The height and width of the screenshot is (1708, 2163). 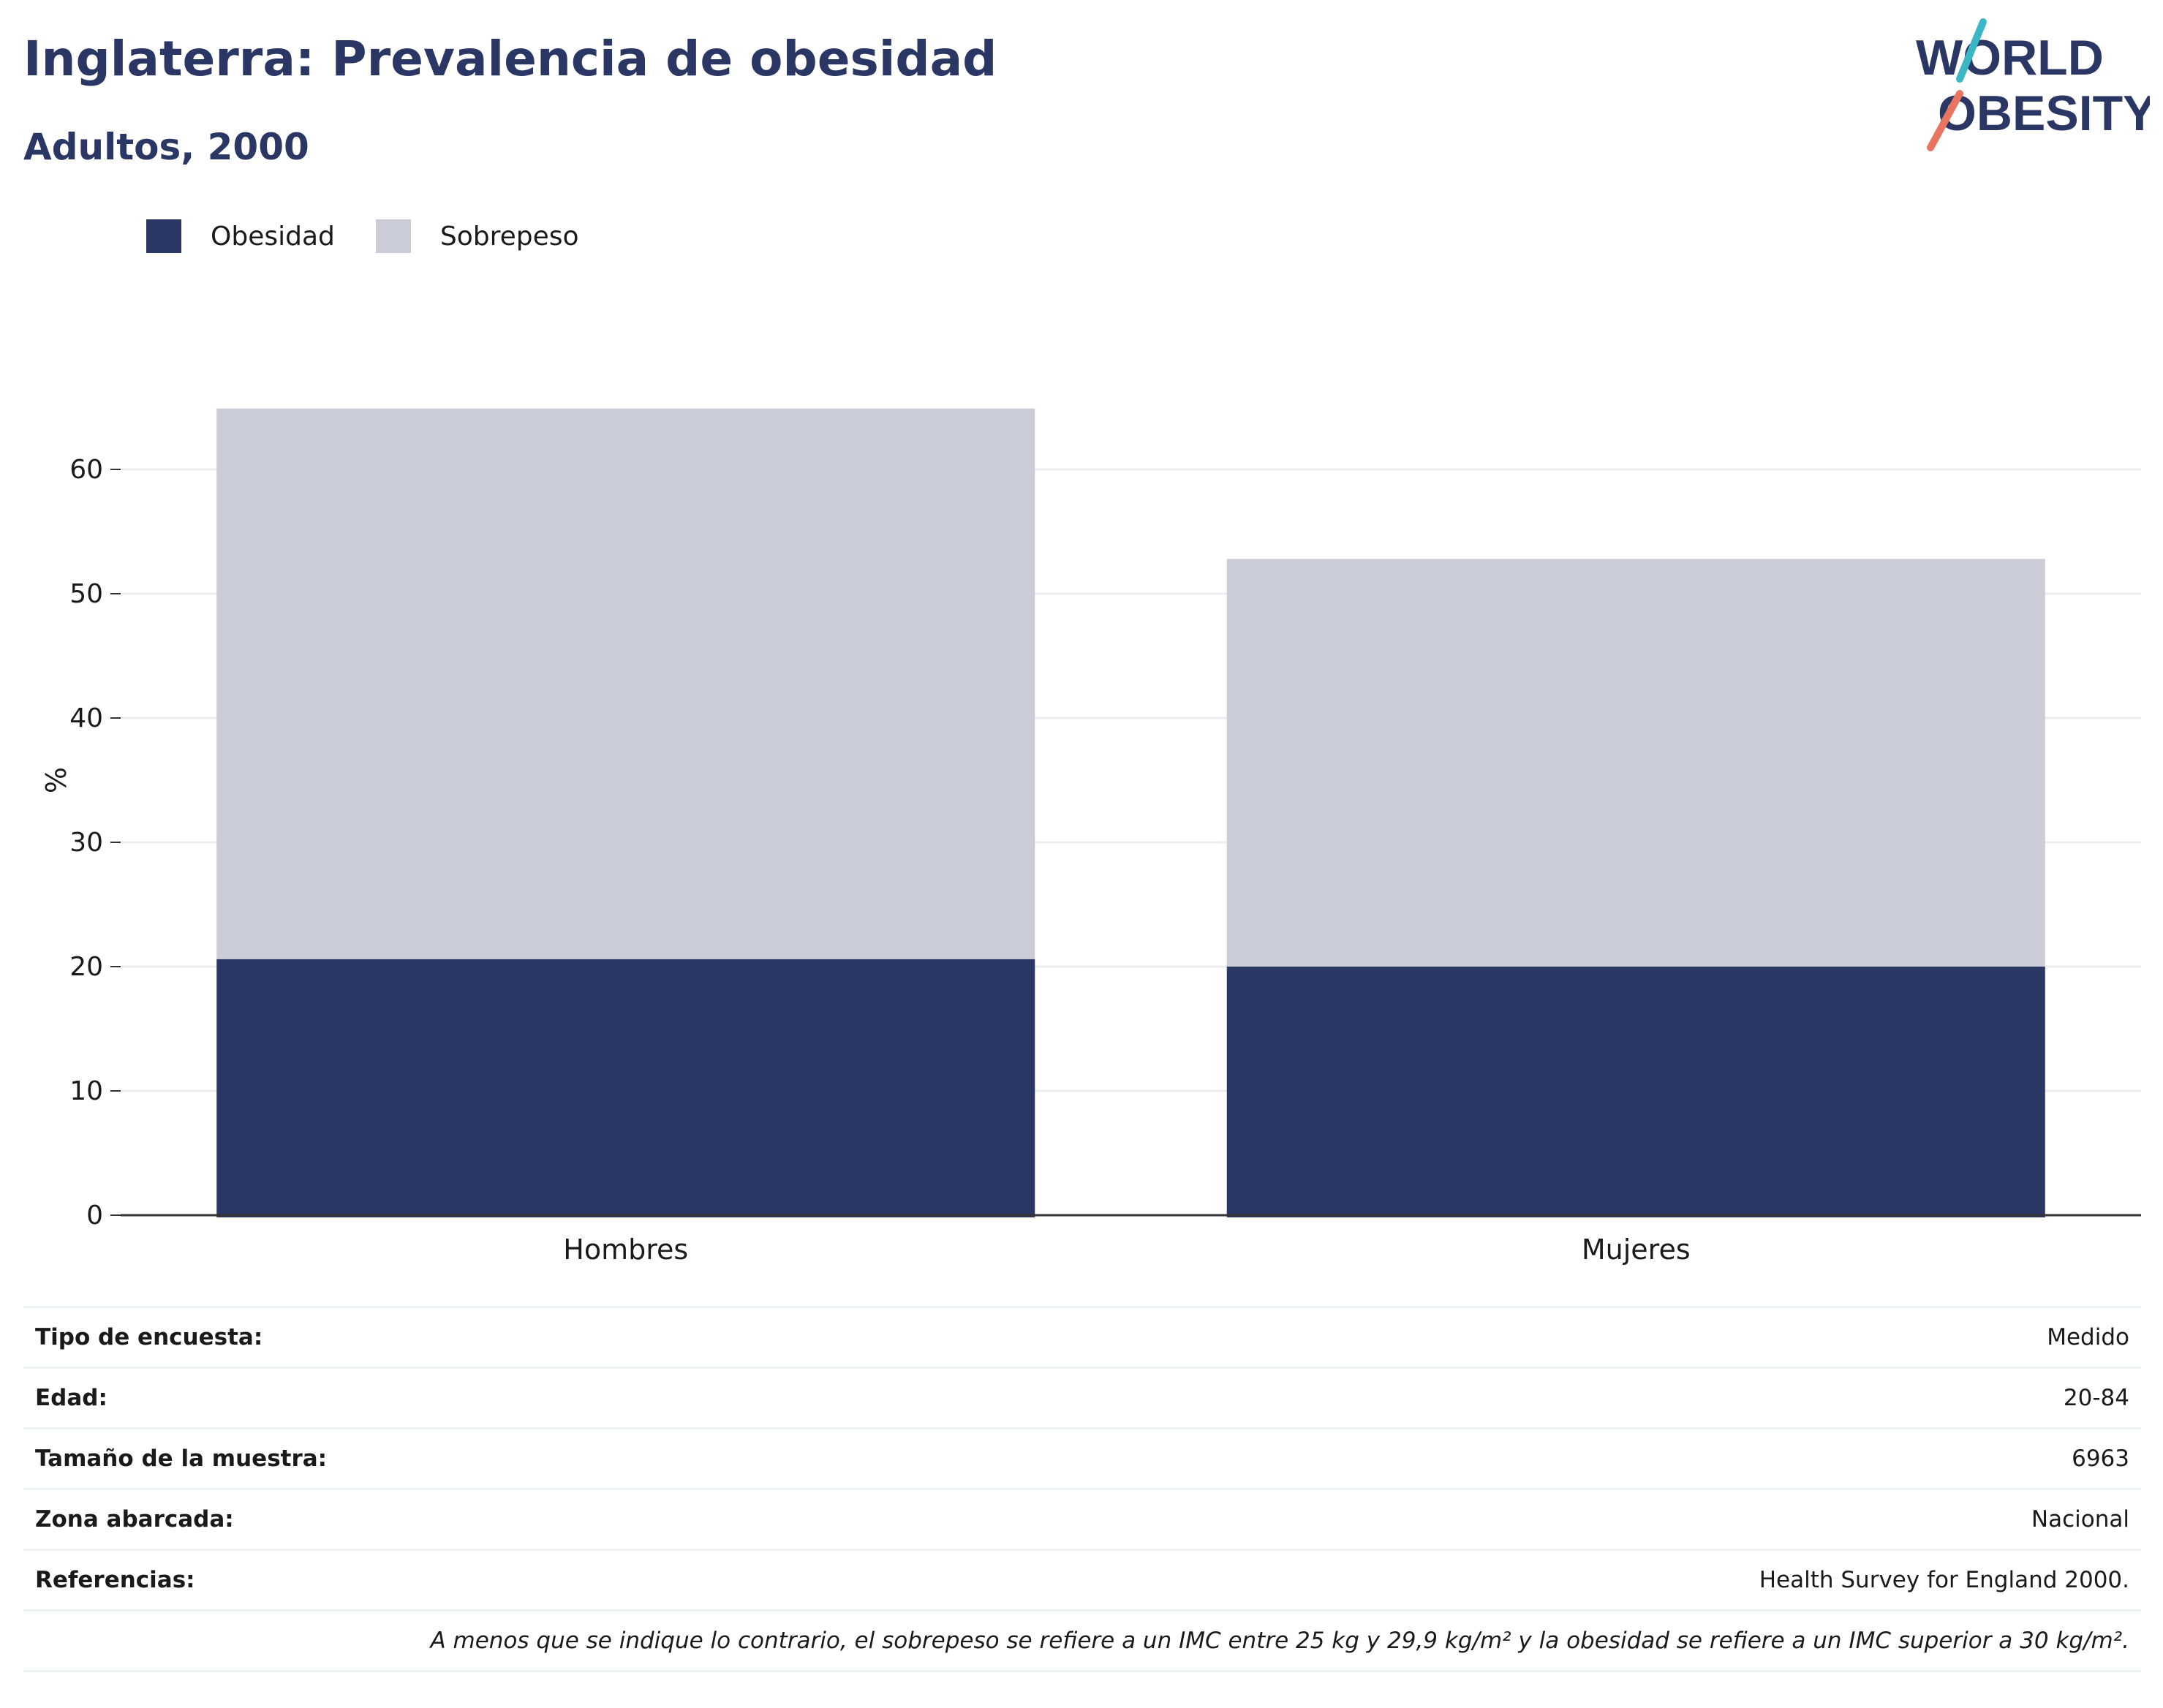 I want to click on y-axis-label: %, so click(x=55, y=780).